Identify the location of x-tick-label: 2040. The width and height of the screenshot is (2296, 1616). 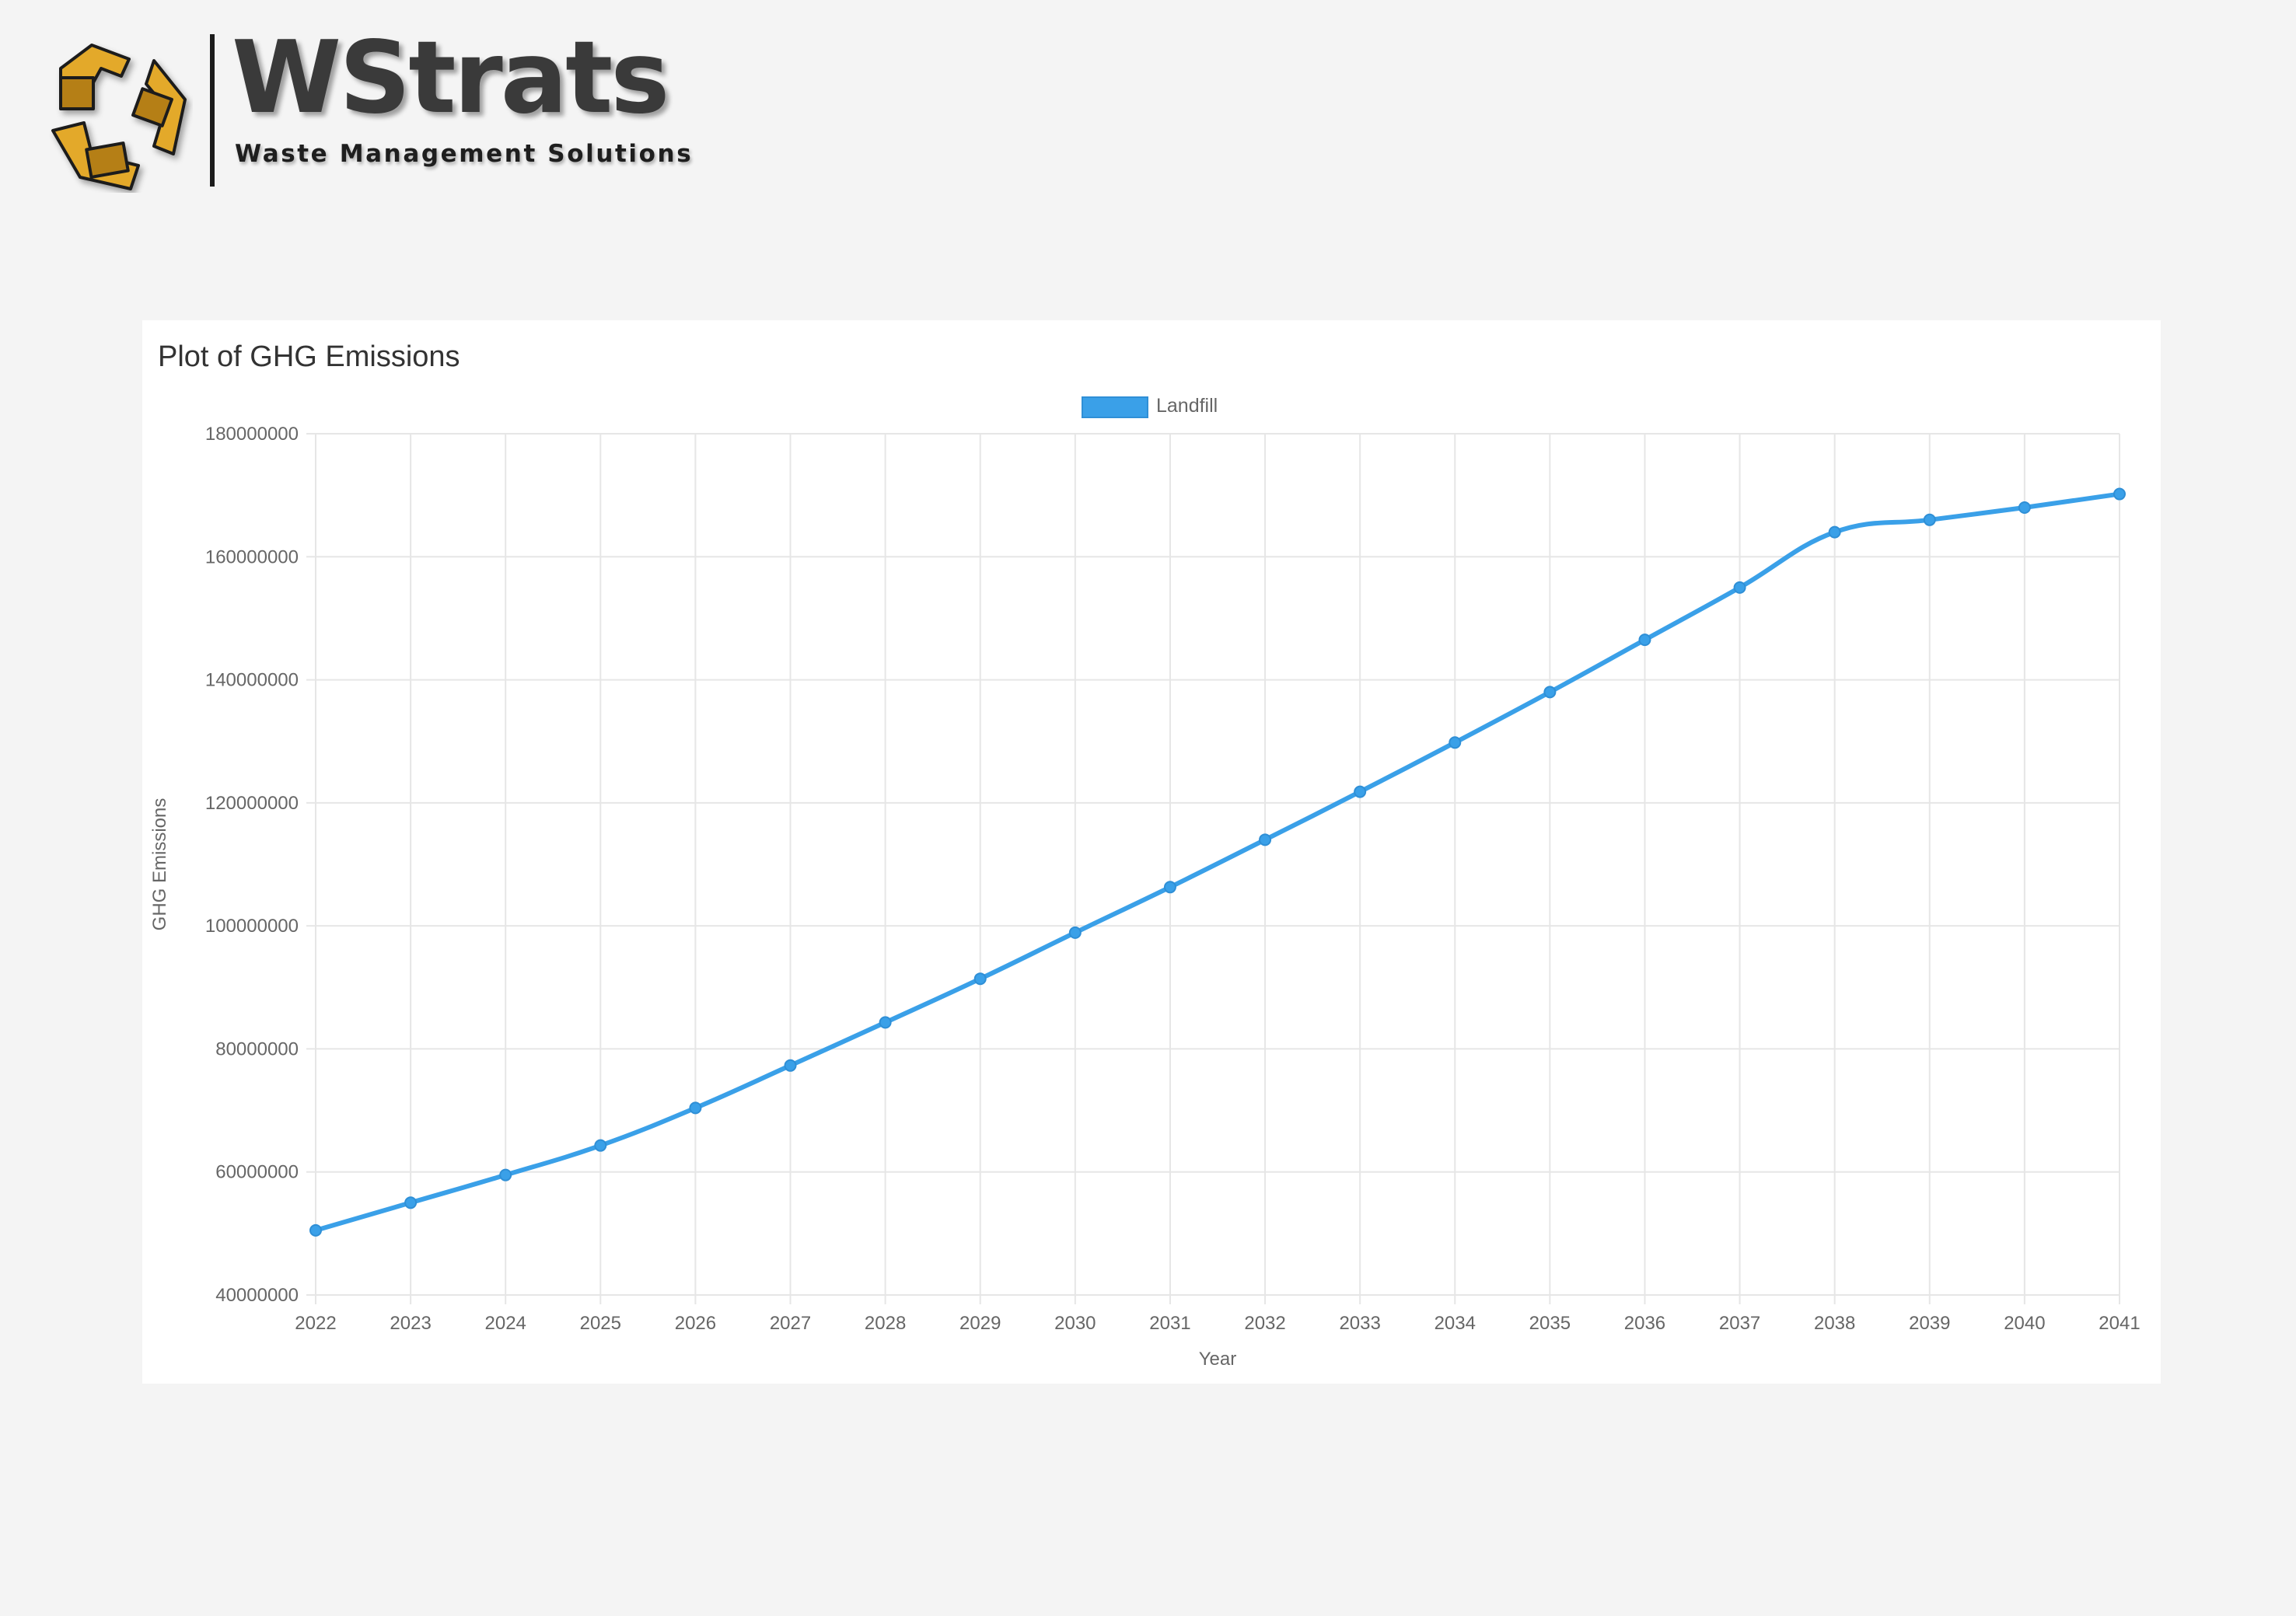
(2024, 1323).